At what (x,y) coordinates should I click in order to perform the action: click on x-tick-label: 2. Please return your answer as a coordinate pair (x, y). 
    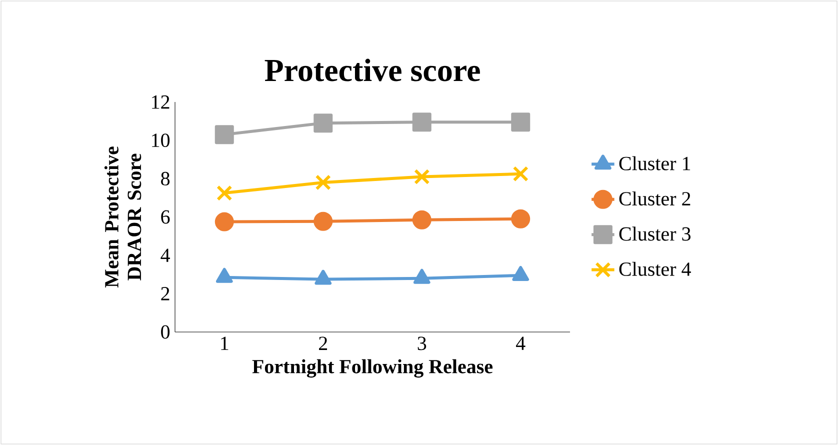
    Looking at the image, I should click on (323, 343).